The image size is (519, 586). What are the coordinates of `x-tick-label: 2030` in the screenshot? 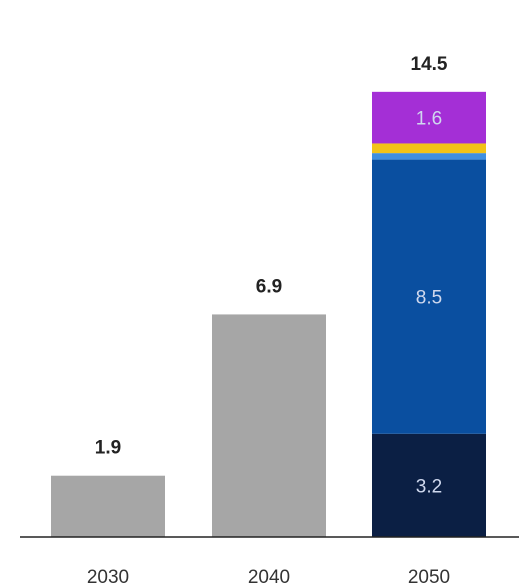 It's located at (108, 576).